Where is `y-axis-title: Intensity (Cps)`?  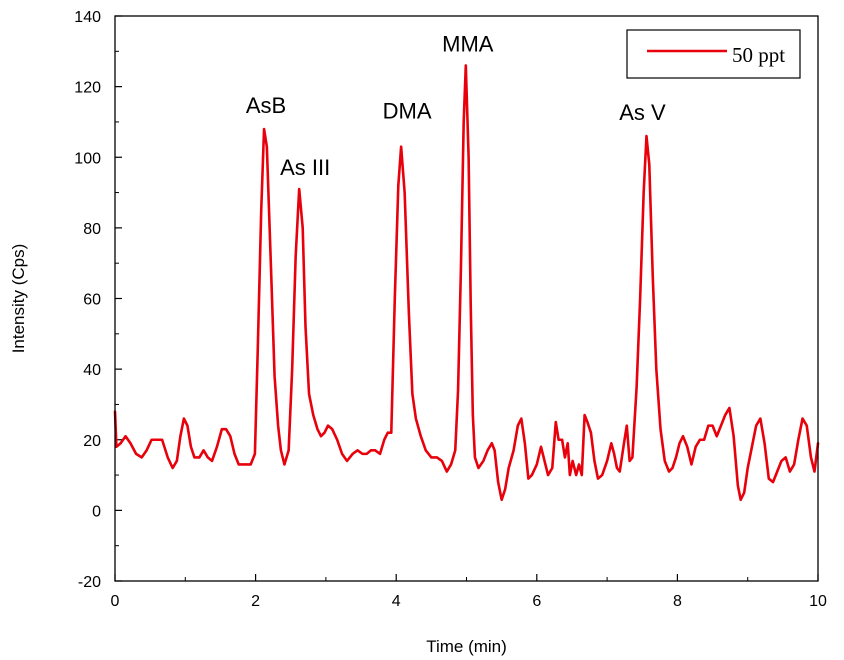
y-axis-title: Intensity (Cps) is located at coordinates (18, 299).